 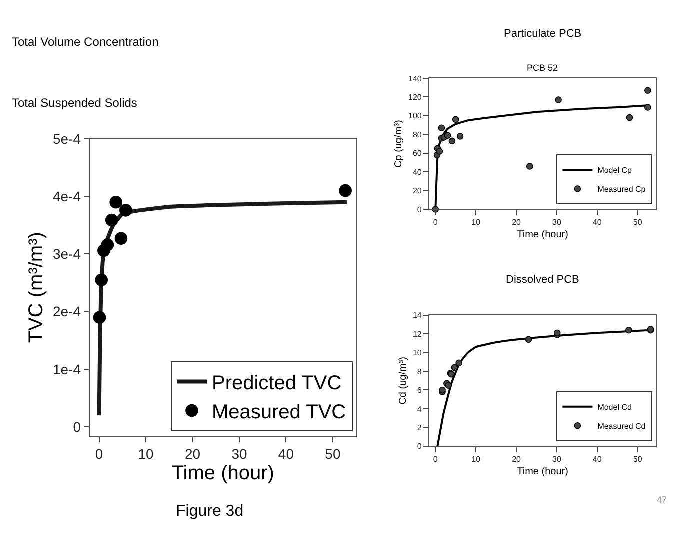 What do you see at coordinates (417, 172) in the screenshot?
I see `y-tick-label: 40` at bounding box center [417, 172].